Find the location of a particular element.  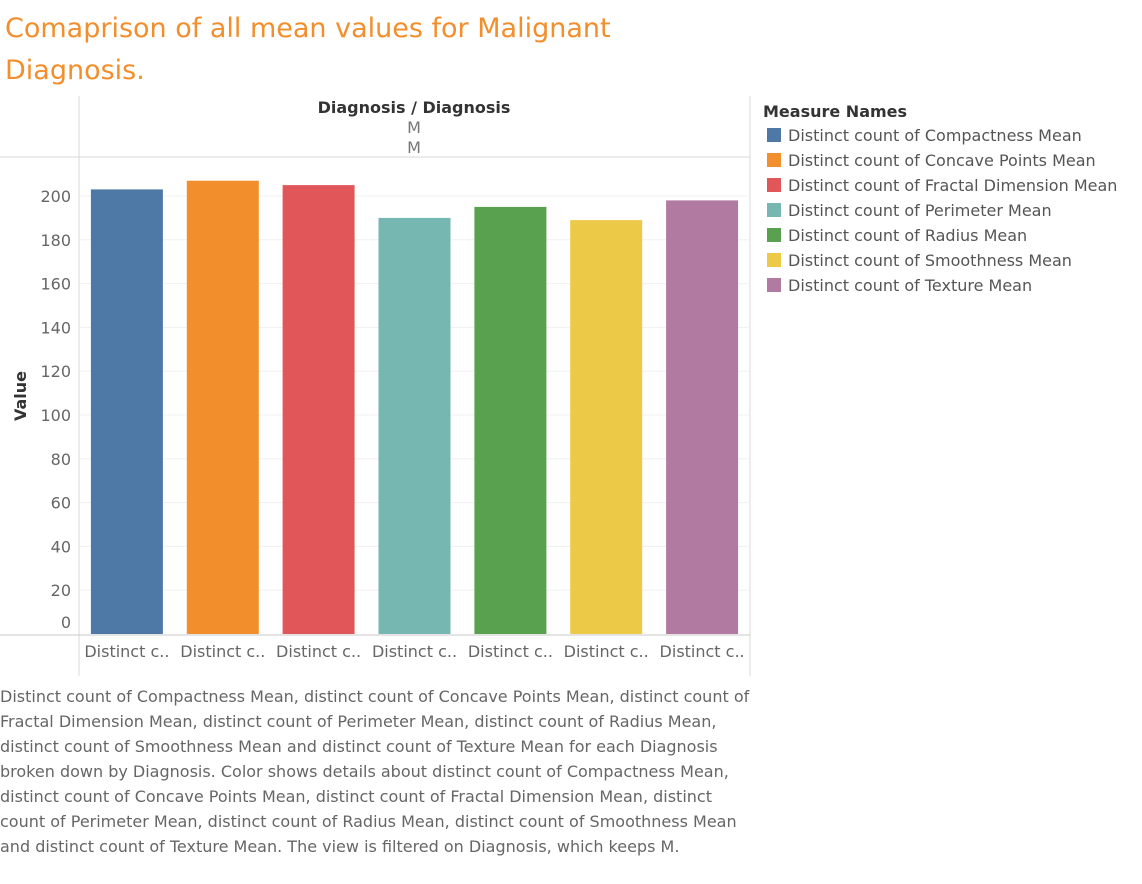

legend-title: Measure Names is located at coordinates (835, 111).